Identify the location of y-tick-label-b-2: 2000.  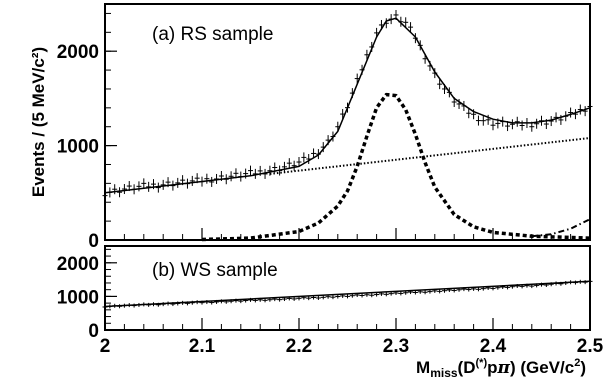
(78, 264).